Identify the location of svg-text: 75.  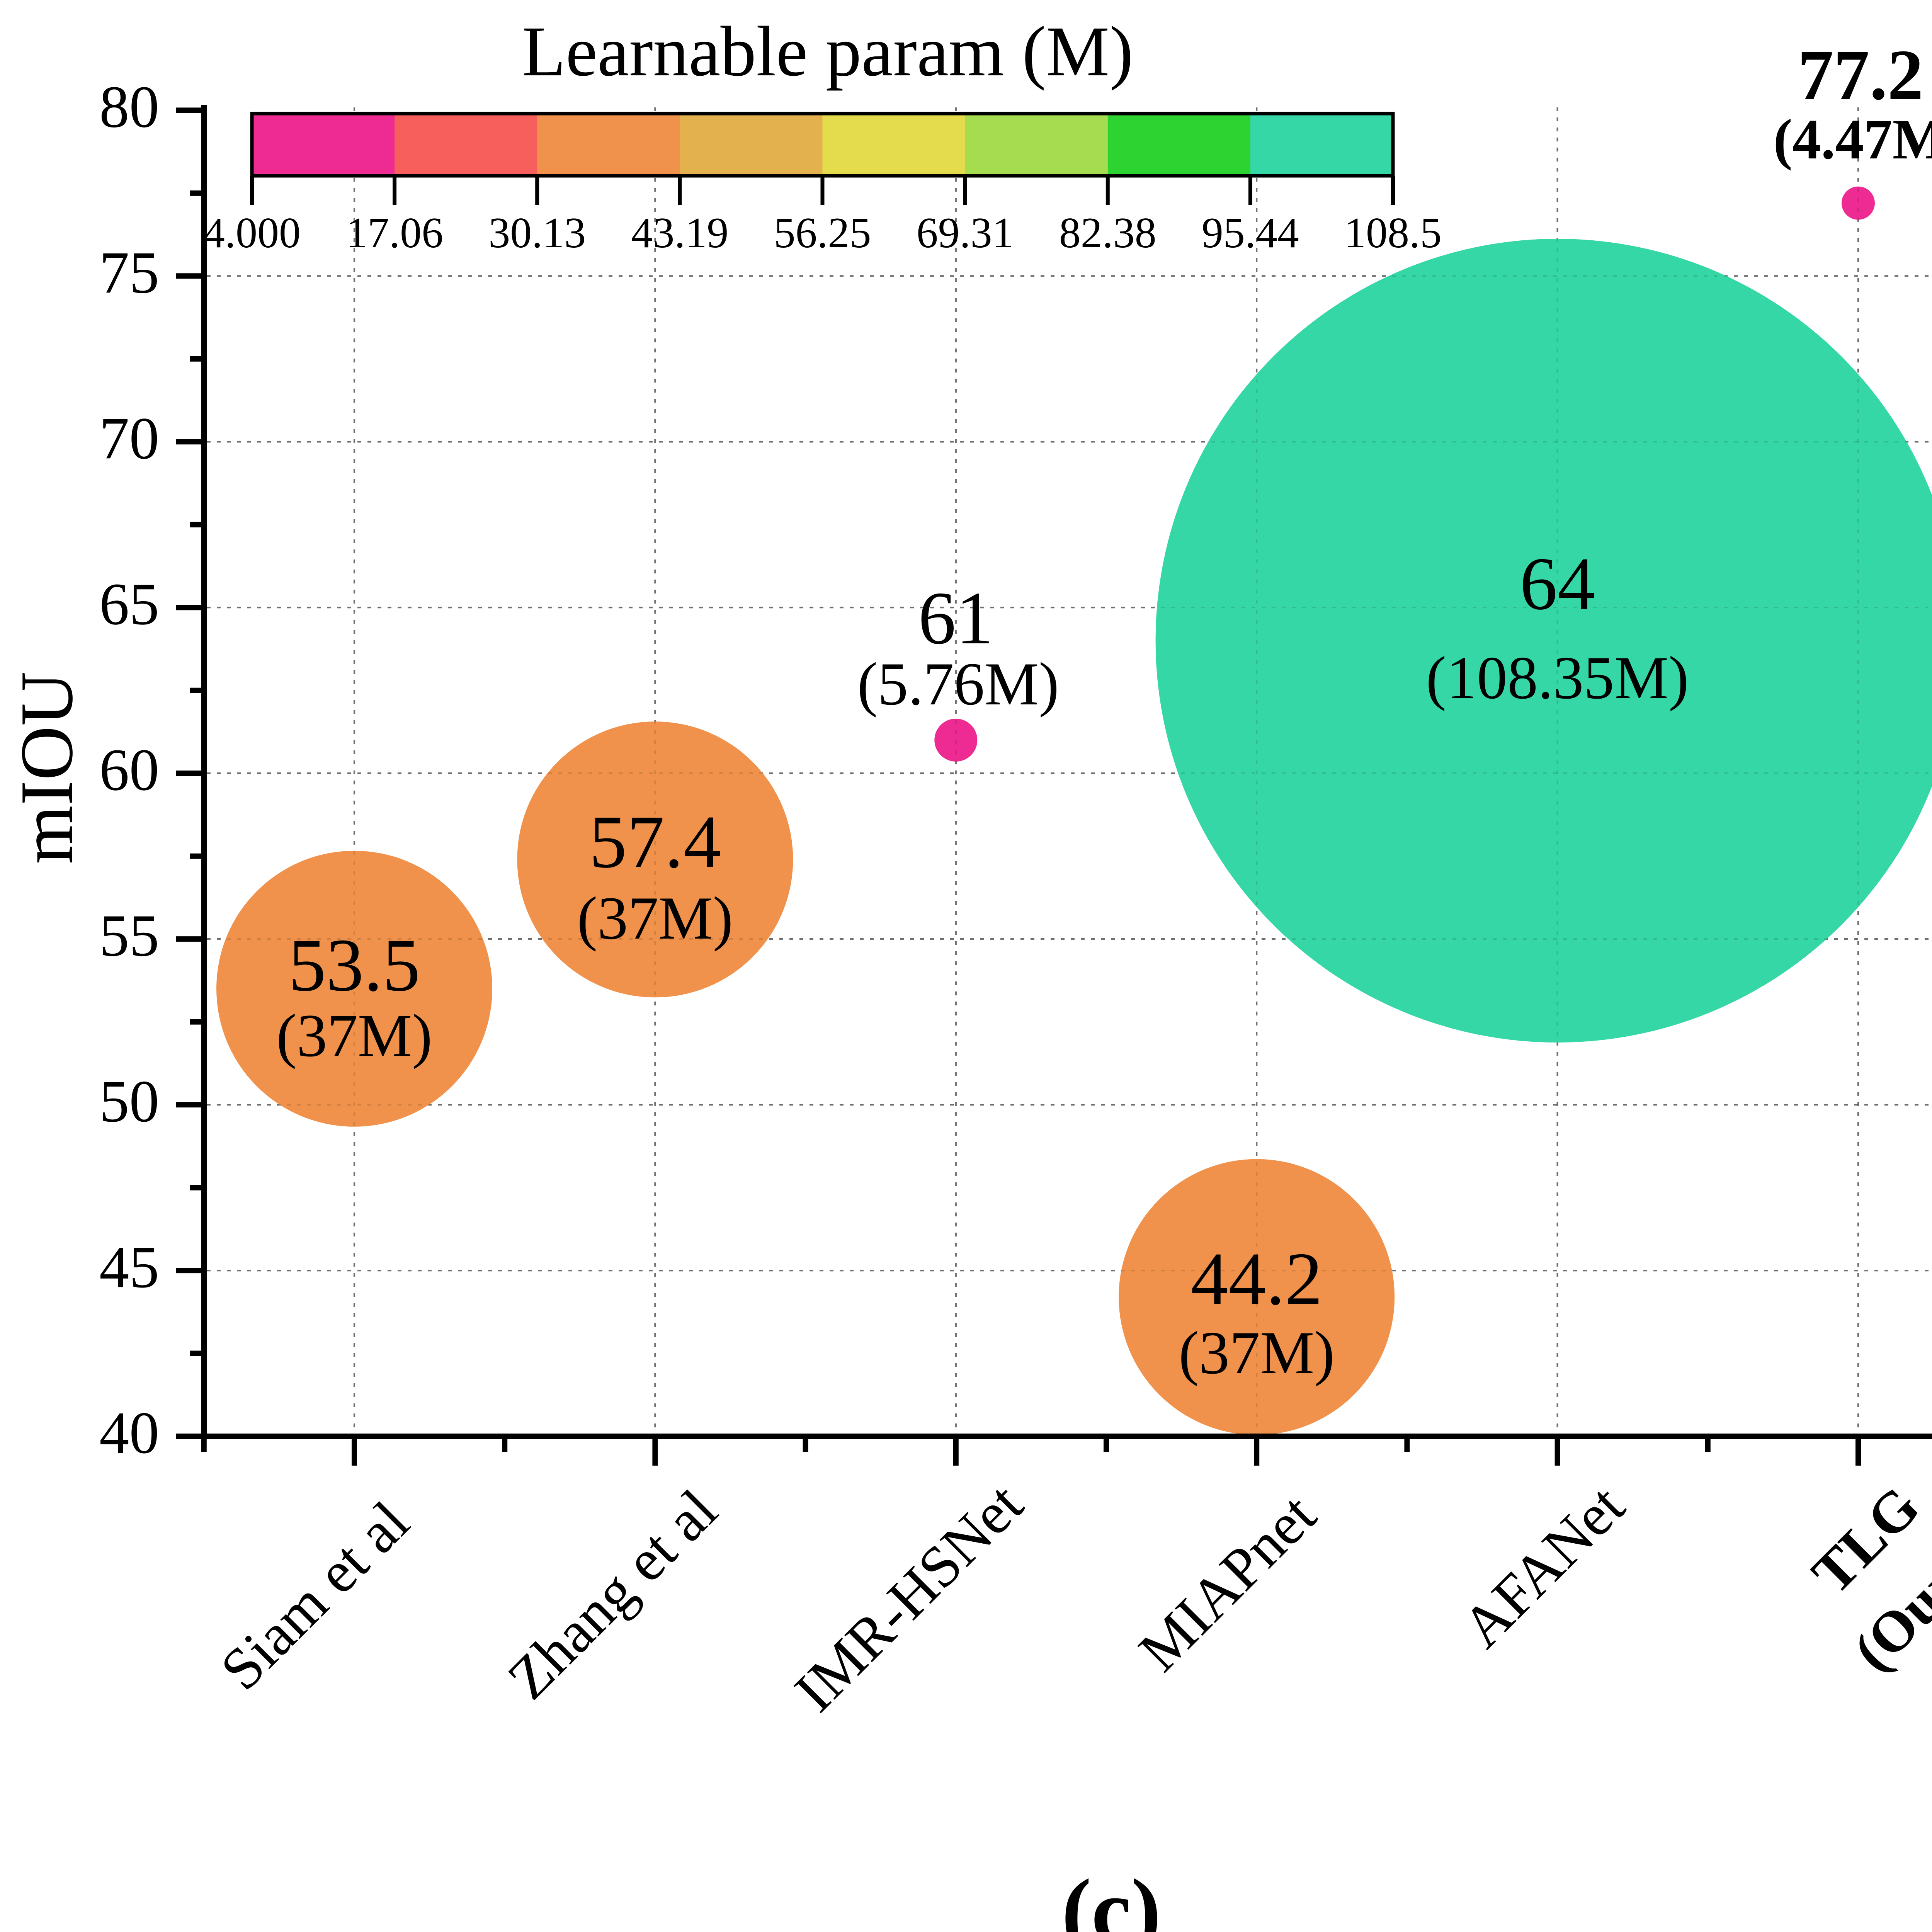
(129, 273).